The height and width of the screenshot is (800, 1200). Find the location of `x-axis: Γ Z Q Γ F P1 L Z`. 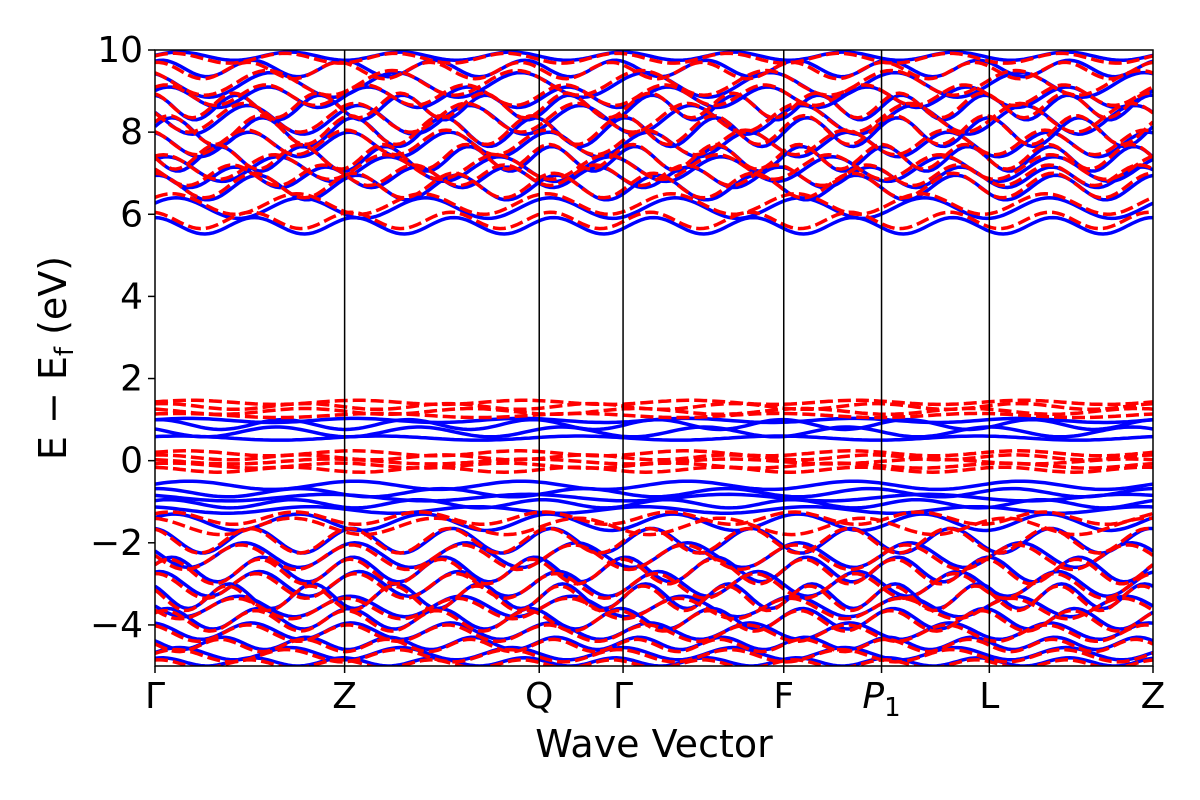

x-axis: Γ Z Q Γ F P1 L Z is located at coordinates (655, 694).